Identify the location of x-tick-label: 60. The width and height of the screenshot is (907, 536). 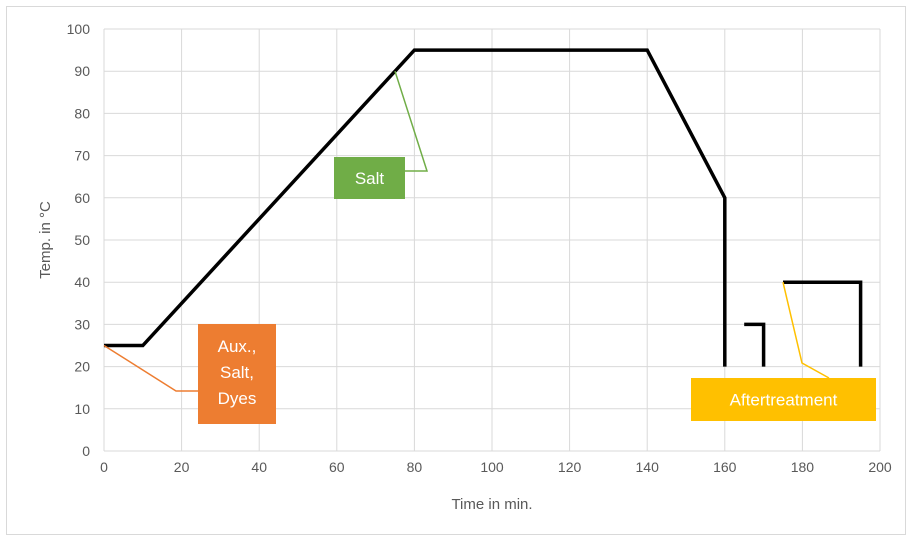
(337, 467).